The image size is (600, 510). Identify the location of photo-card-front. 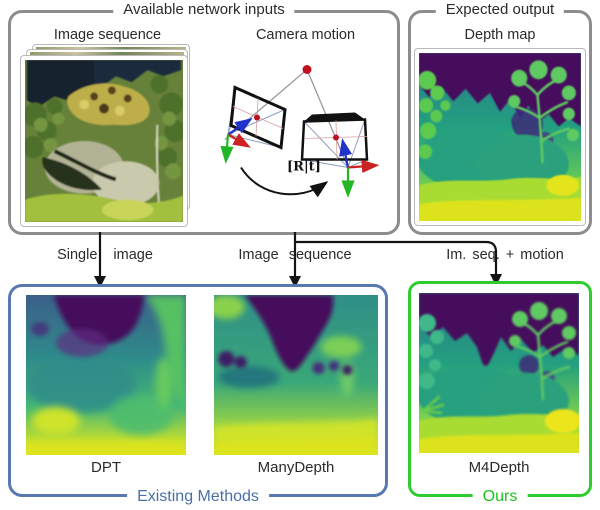
(104, 141).